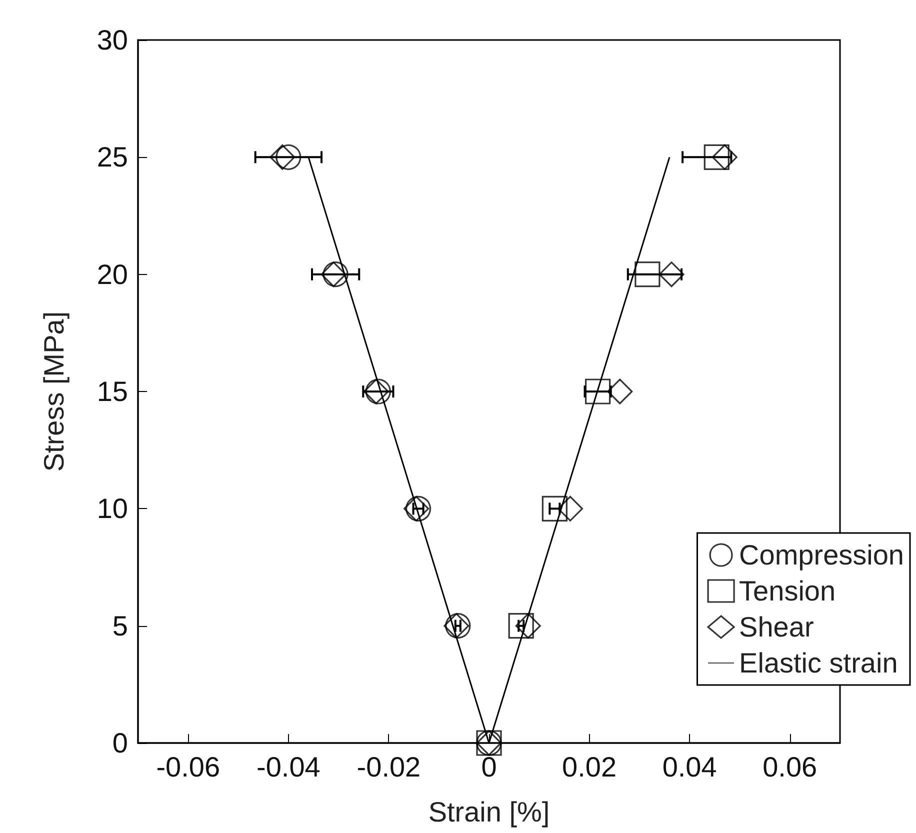  Describe the element at coordinates (120, 743) in the screenshot. I see `y-tick-label: 0` at that location.